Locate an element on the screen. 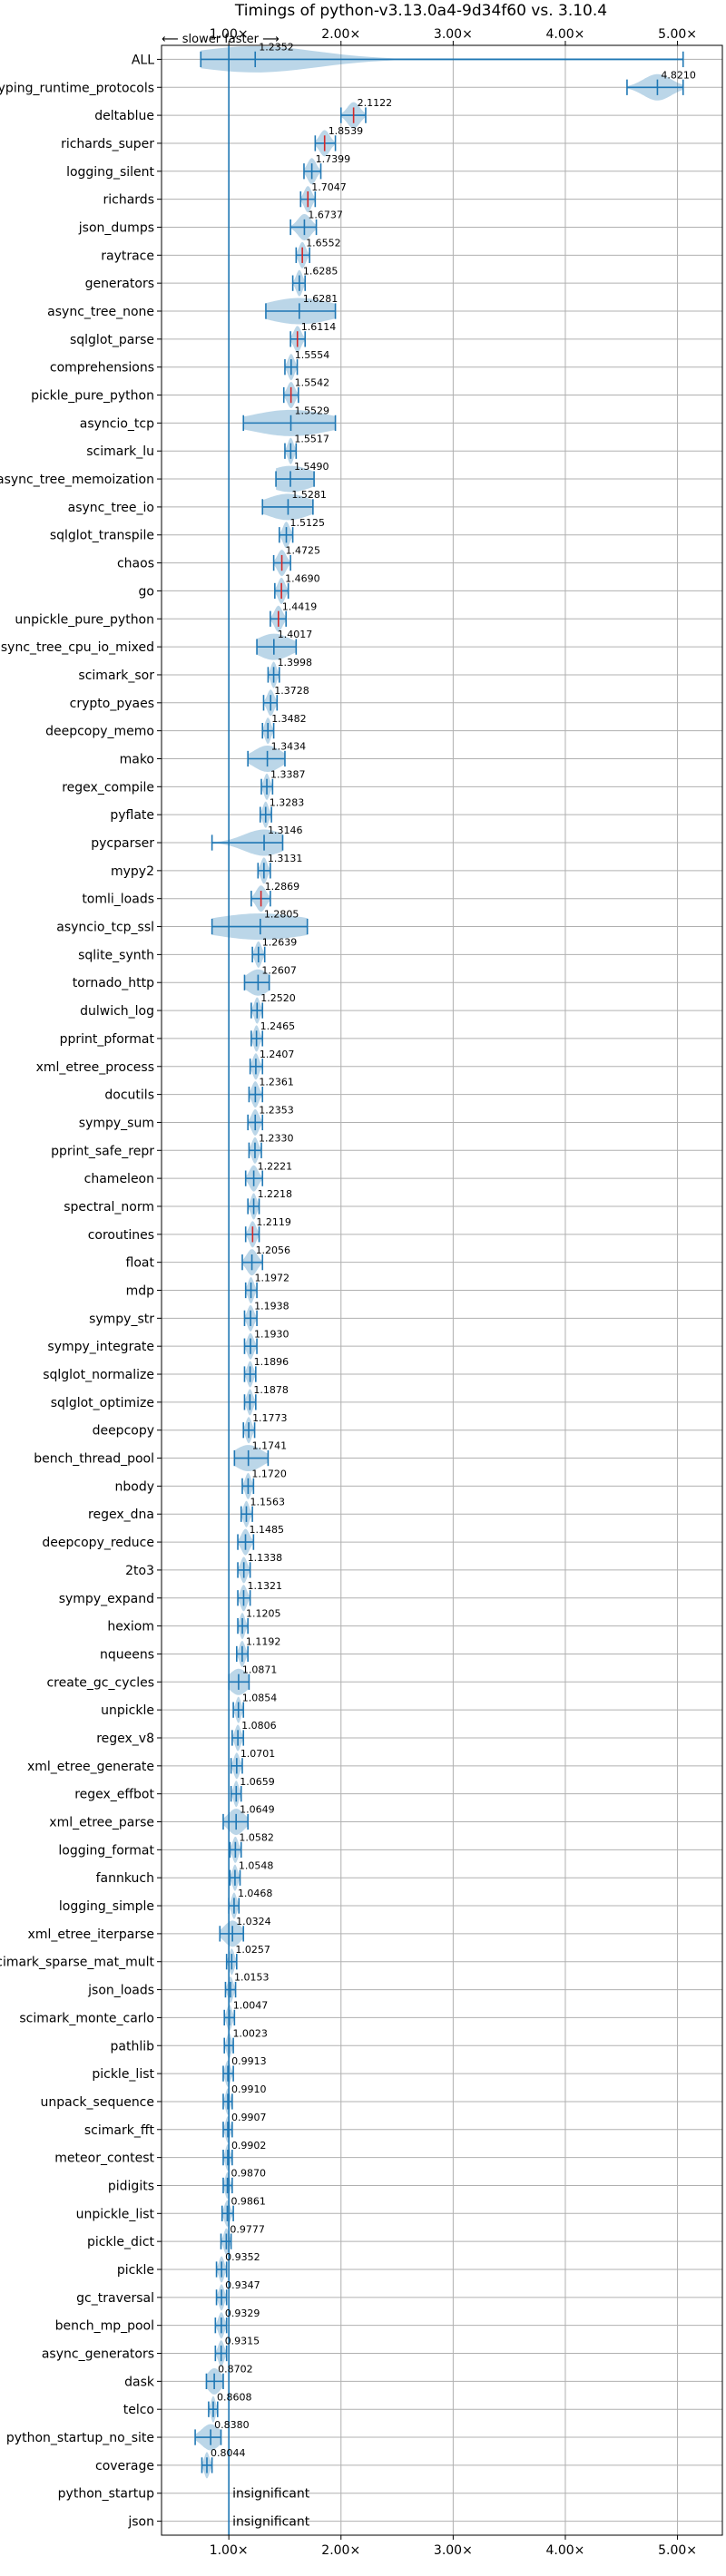 This screenshot has height=2576, width=726. value-label-crypto-pyaes: 1.3728 is located at coordinates (291, 691).